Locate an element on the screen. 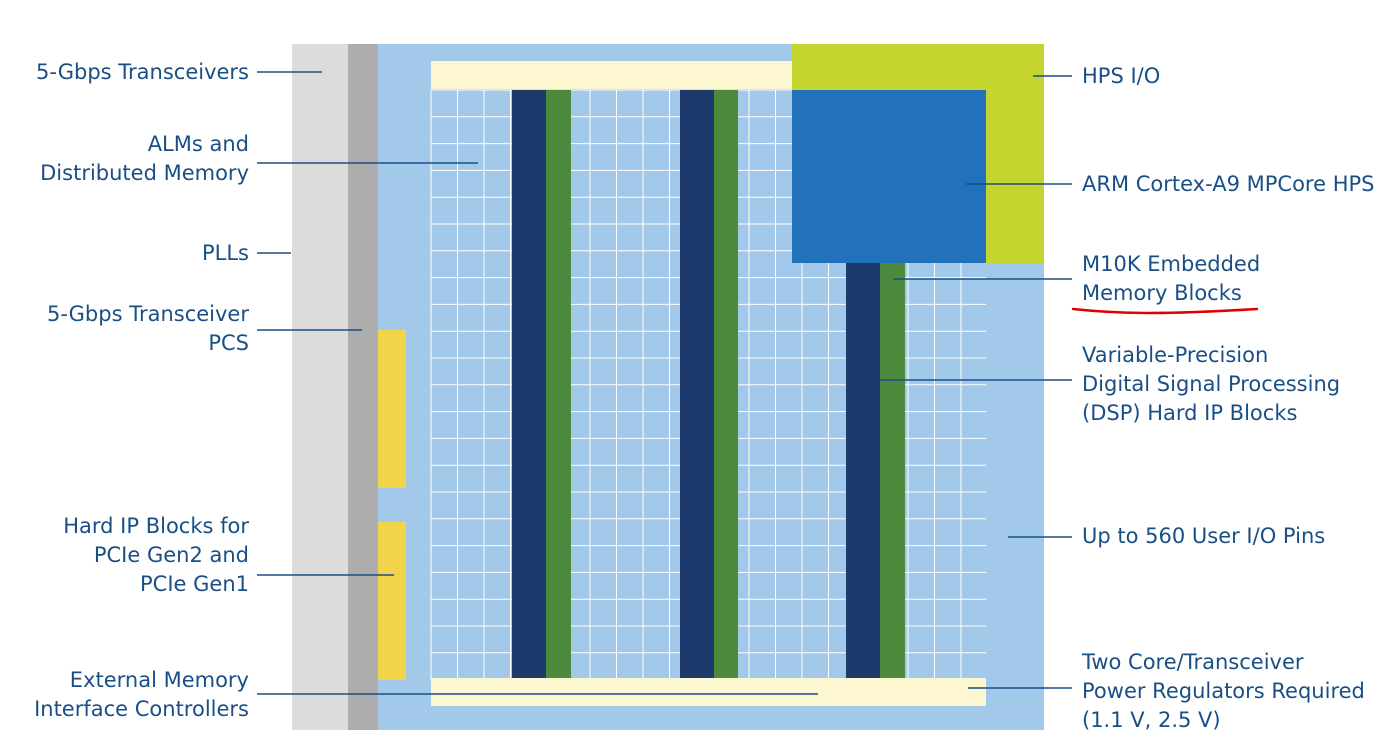  label-power-line-1: Two Core/Transceiver is located at coordinates (1193, 662).